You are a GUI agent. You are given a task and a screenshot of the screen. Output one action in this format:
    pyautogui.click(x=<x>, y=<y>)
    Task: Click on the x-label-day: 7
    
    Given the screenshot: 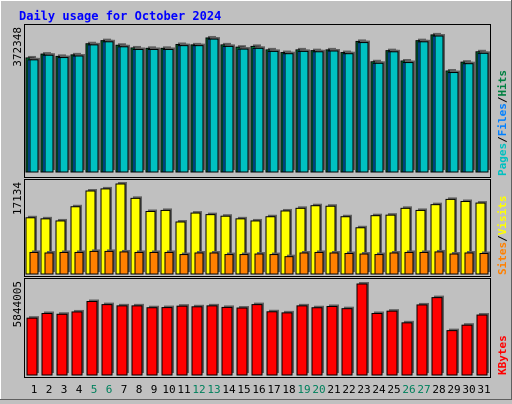 What is the action you would take?
    pyautogui.click(x=124, y=389)
    